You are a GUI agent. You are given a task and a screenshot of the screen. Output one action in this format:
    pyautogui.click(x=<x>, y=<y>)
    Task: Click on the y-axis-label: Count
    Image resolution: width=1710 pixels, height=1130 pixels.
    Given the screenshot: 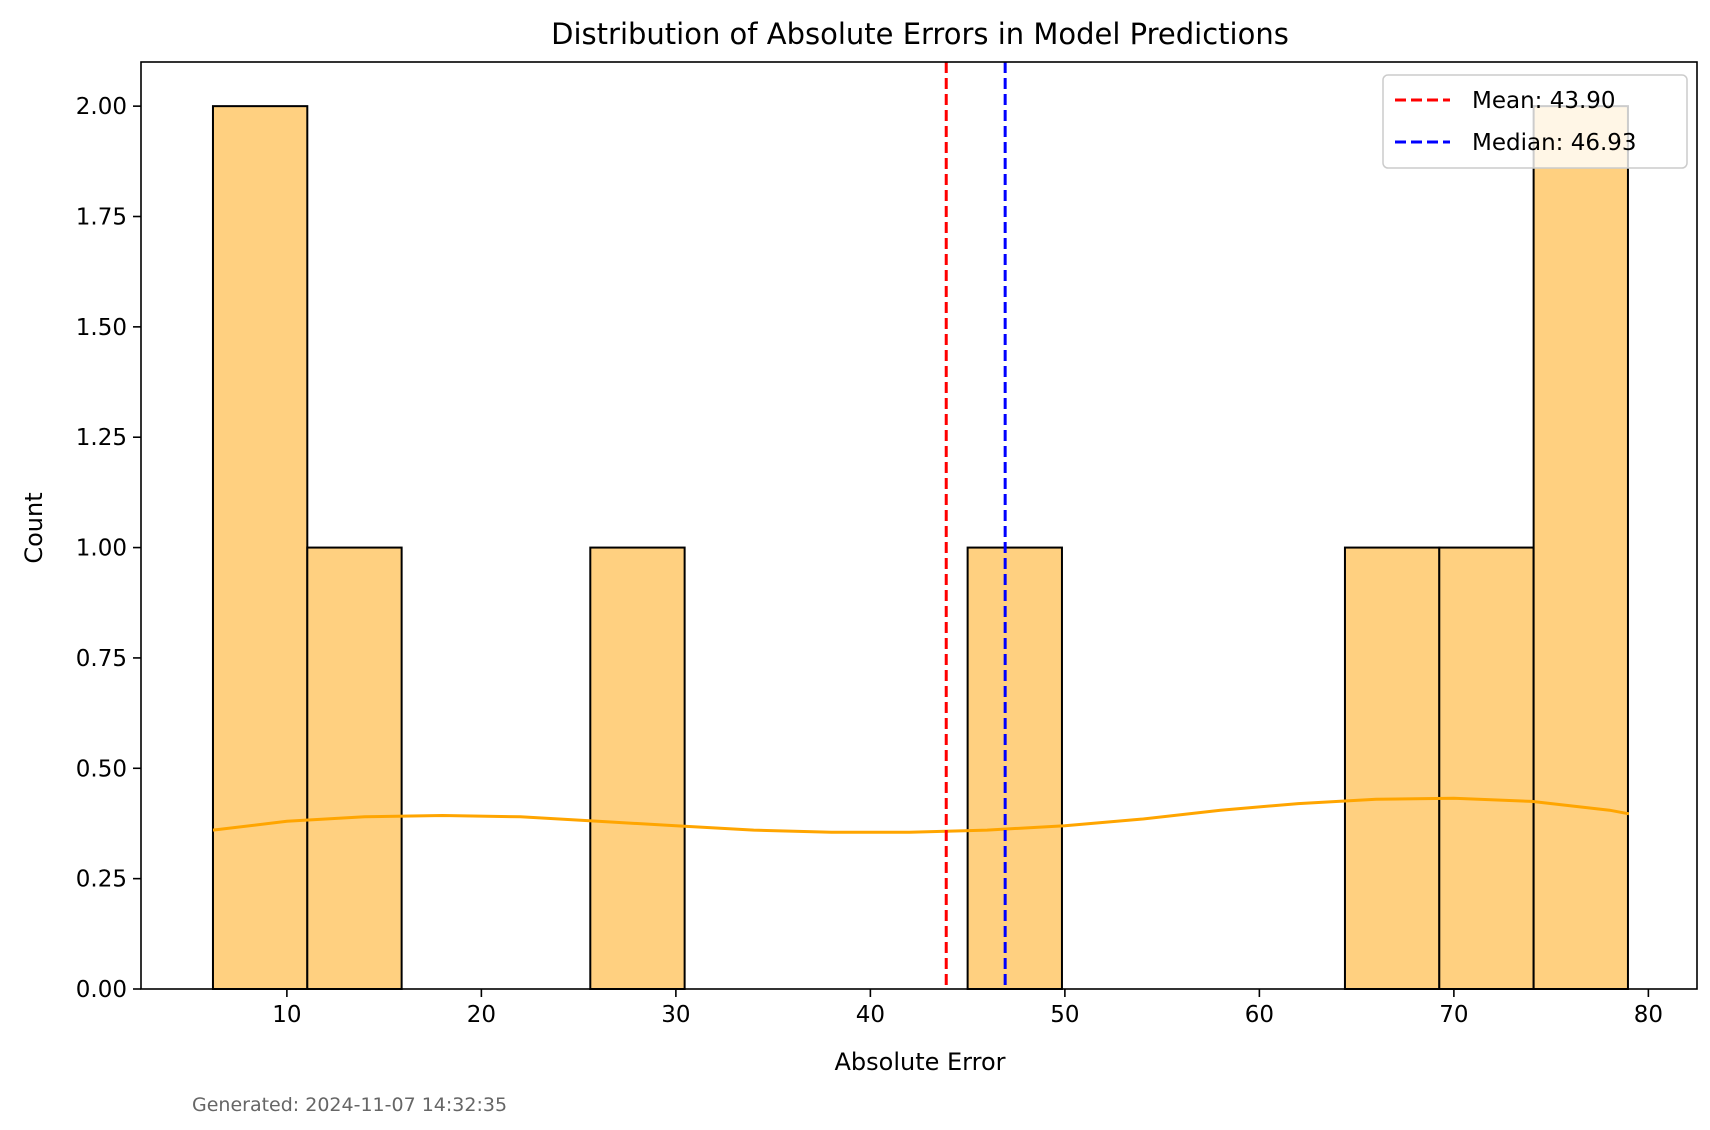 What is the action you would take?
    pyautogui.click(x=34, y=527)
    